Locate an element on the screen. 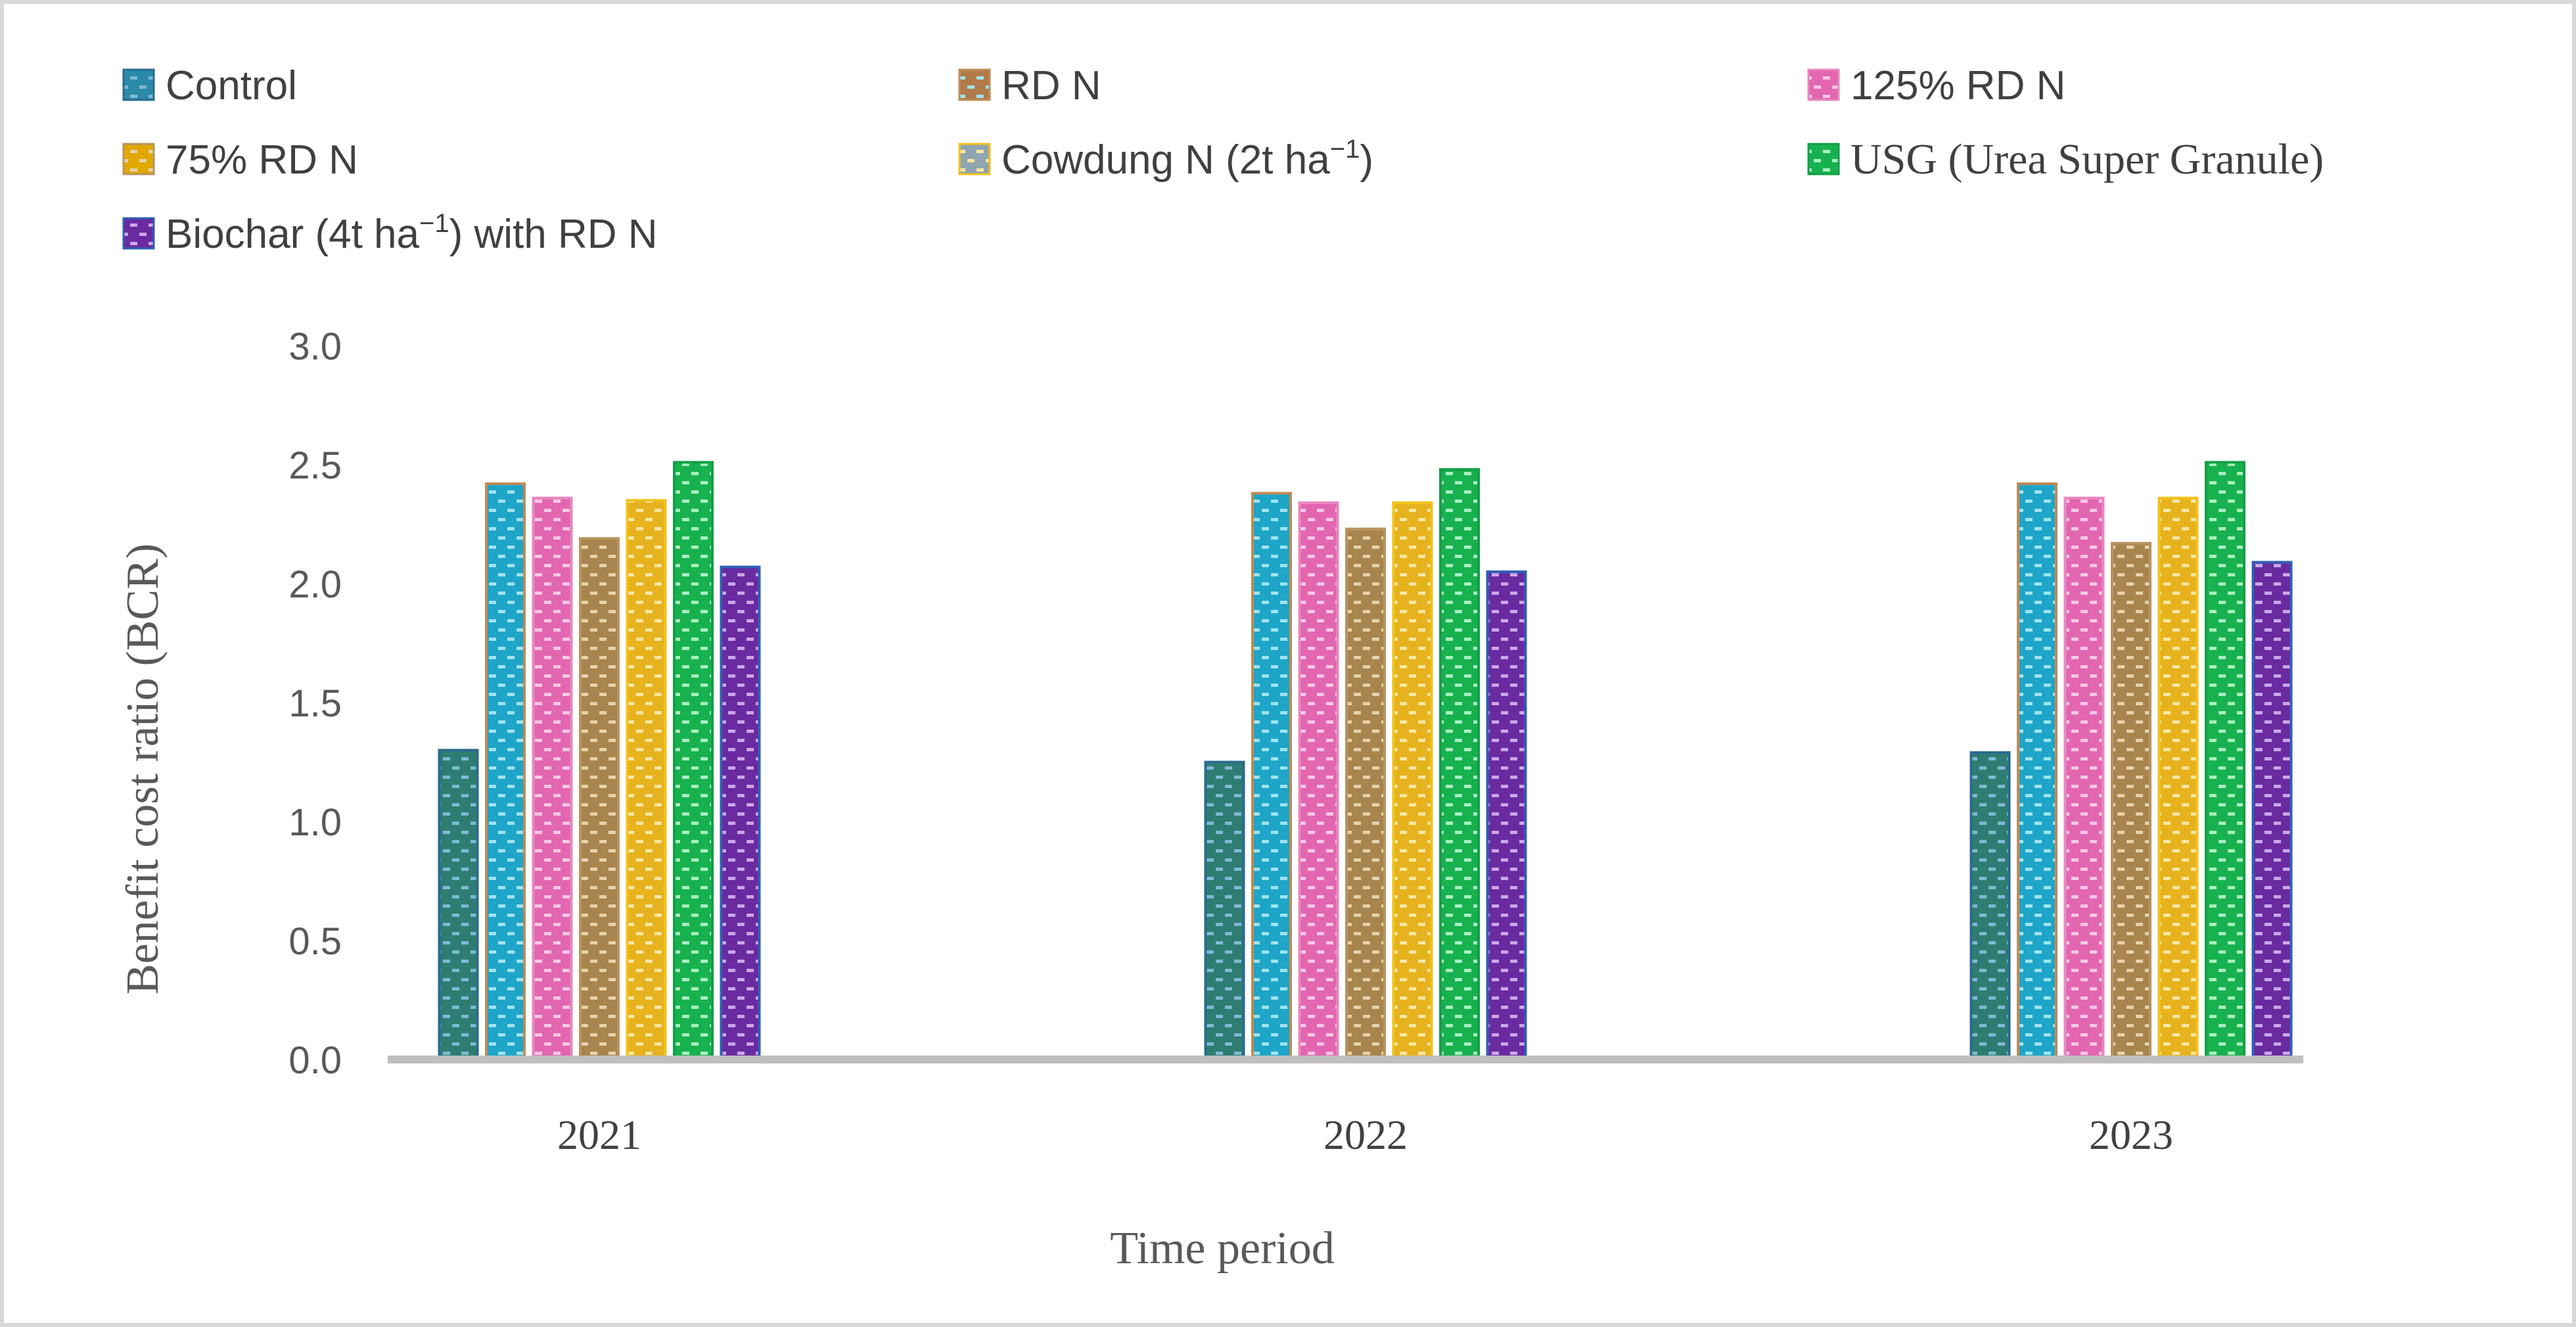 The image size is (2576, 1327). legend-label: USG (Urea Super Granule) is located at coordinates (2087, 159).